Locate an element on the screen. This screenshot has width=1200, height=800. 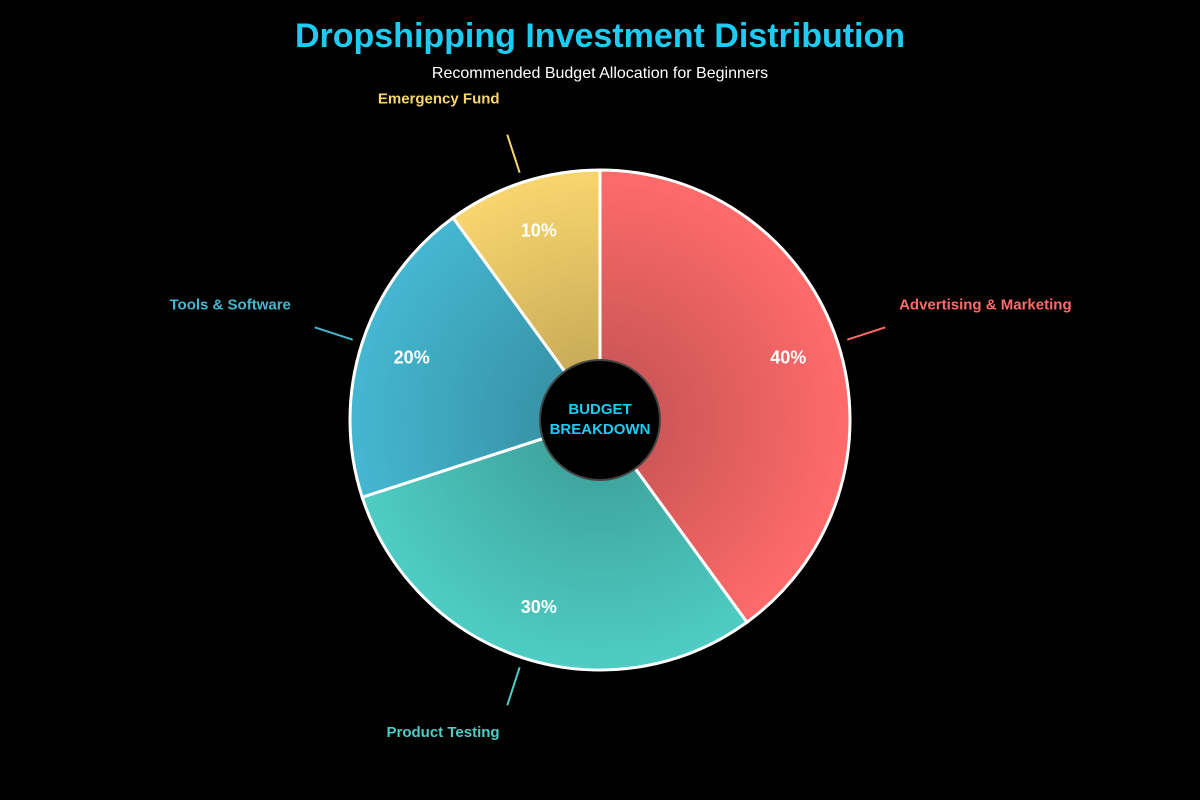
value-label: 30% is located at coordinates (539, 607).